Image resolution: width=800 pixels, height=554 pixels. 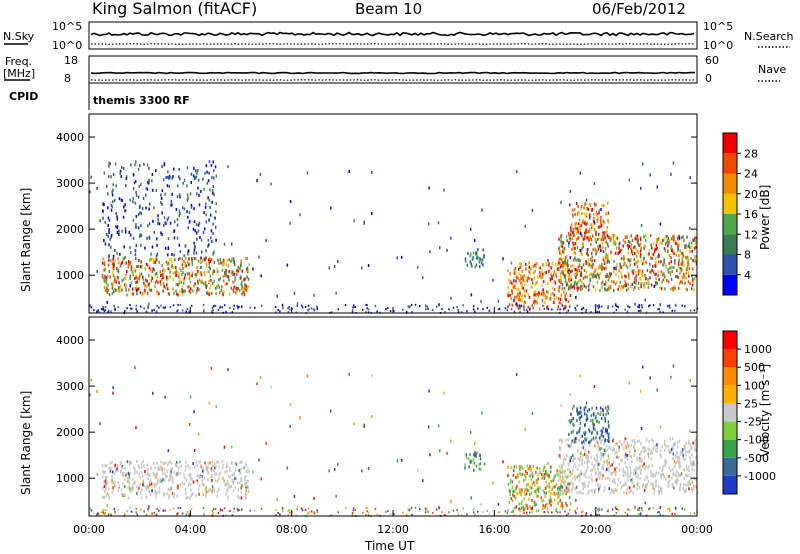 What do you see at coordinates (393, 529) in the screenshot?
I see `x-tick-label: 12:00` at bounding box center [393, 529].